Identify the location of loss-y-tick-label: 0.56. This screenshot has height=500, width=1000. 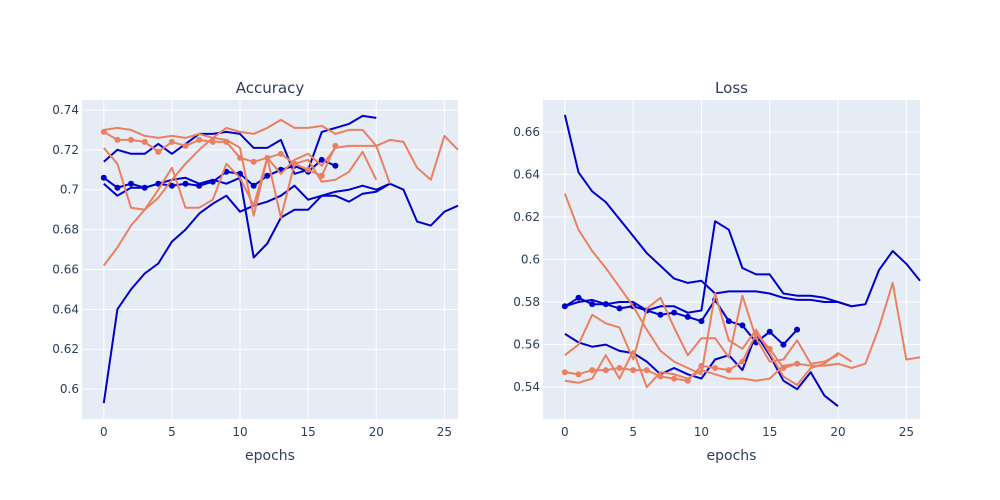
(526, 345).